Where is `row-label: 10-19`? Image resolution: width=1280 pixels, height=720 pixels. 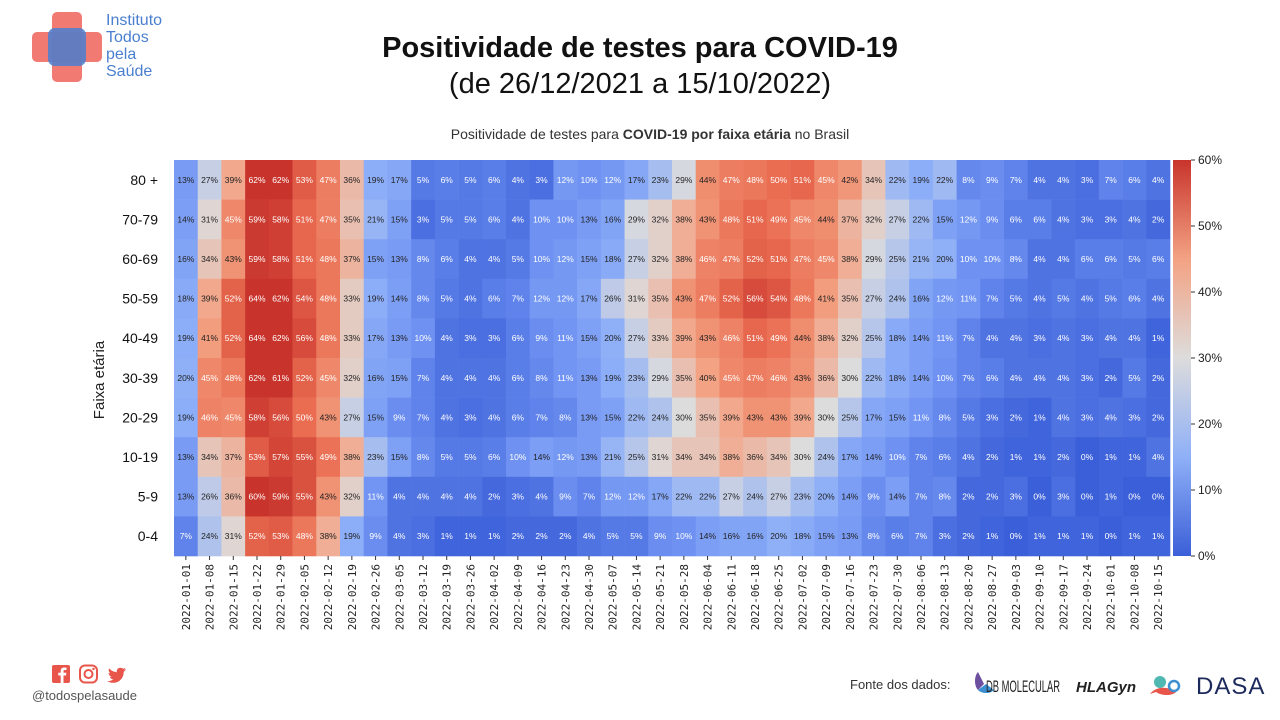 row-label: 10-19 is located at coordinates (140, 457).